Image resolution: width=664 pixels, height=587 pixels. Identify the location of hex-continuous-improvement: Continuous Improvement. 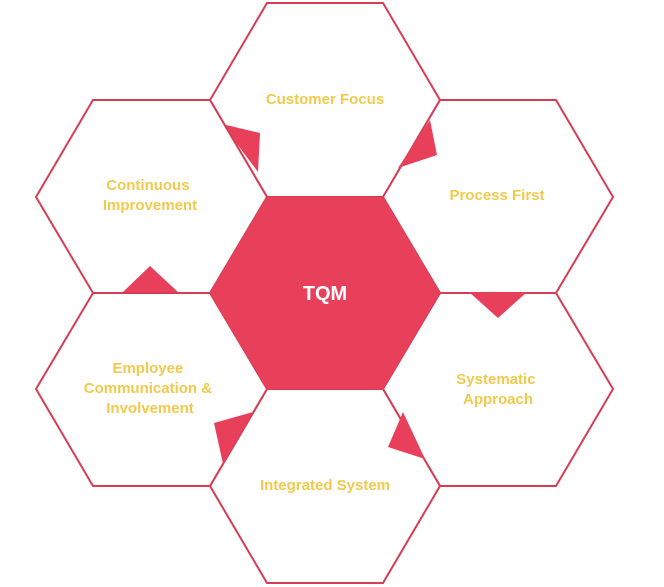
(151, 196).